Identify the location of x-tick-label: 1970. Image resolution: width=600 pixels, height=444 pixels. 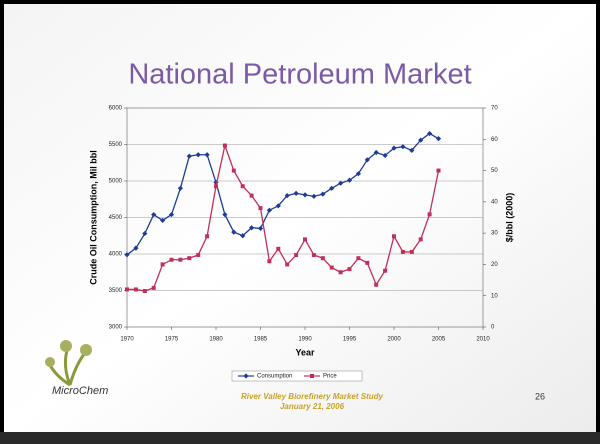
(127, 340).